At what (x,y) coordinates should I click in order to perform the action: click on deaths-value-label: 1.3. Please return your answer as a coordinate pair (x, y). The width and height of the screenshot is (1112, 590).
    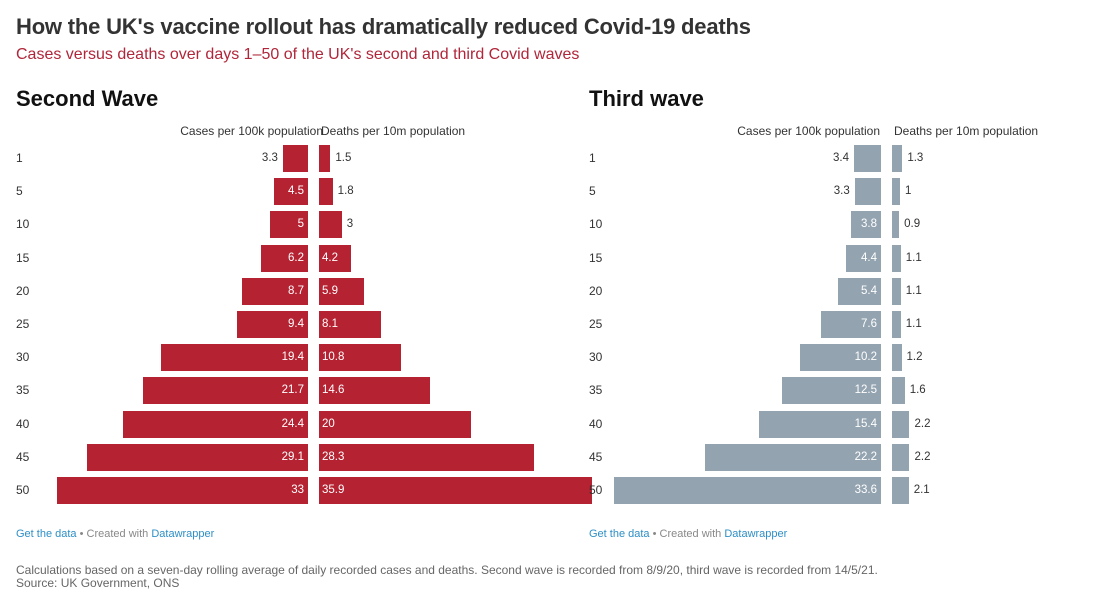
    Looking at the image, I should click on (915, 158).